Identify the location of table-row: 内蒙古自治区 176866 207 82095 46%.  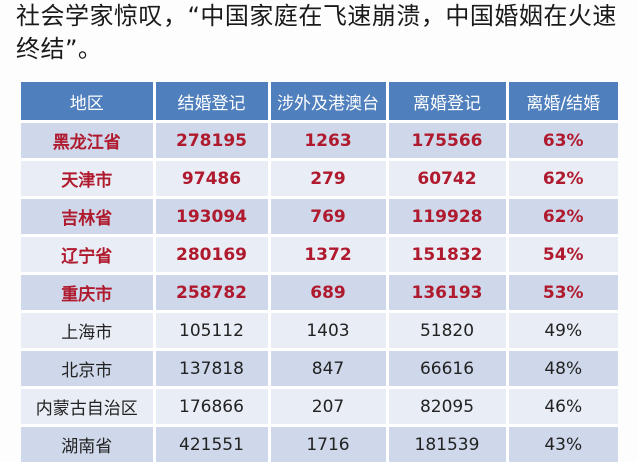
(319, 407).